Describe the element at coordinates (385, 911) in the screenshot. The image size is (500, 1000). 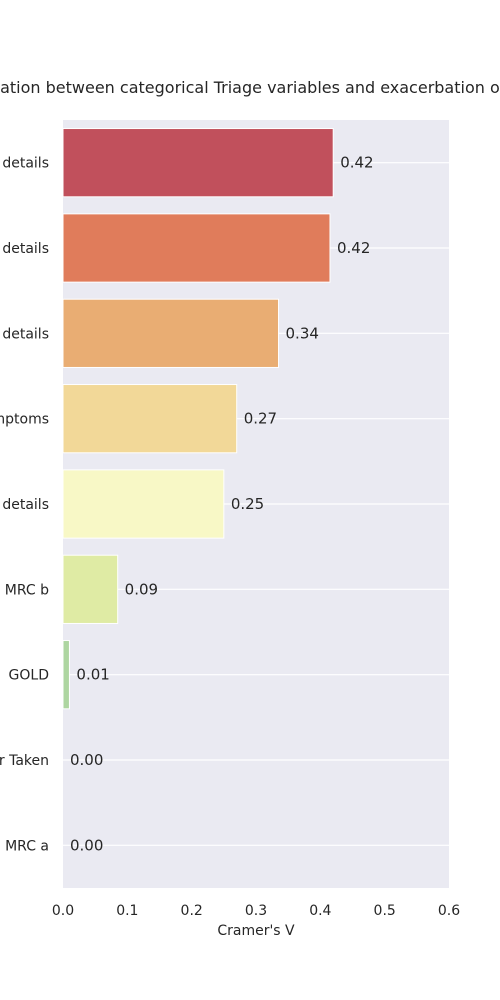
I see `x-tick-label: 0.5` at that location.